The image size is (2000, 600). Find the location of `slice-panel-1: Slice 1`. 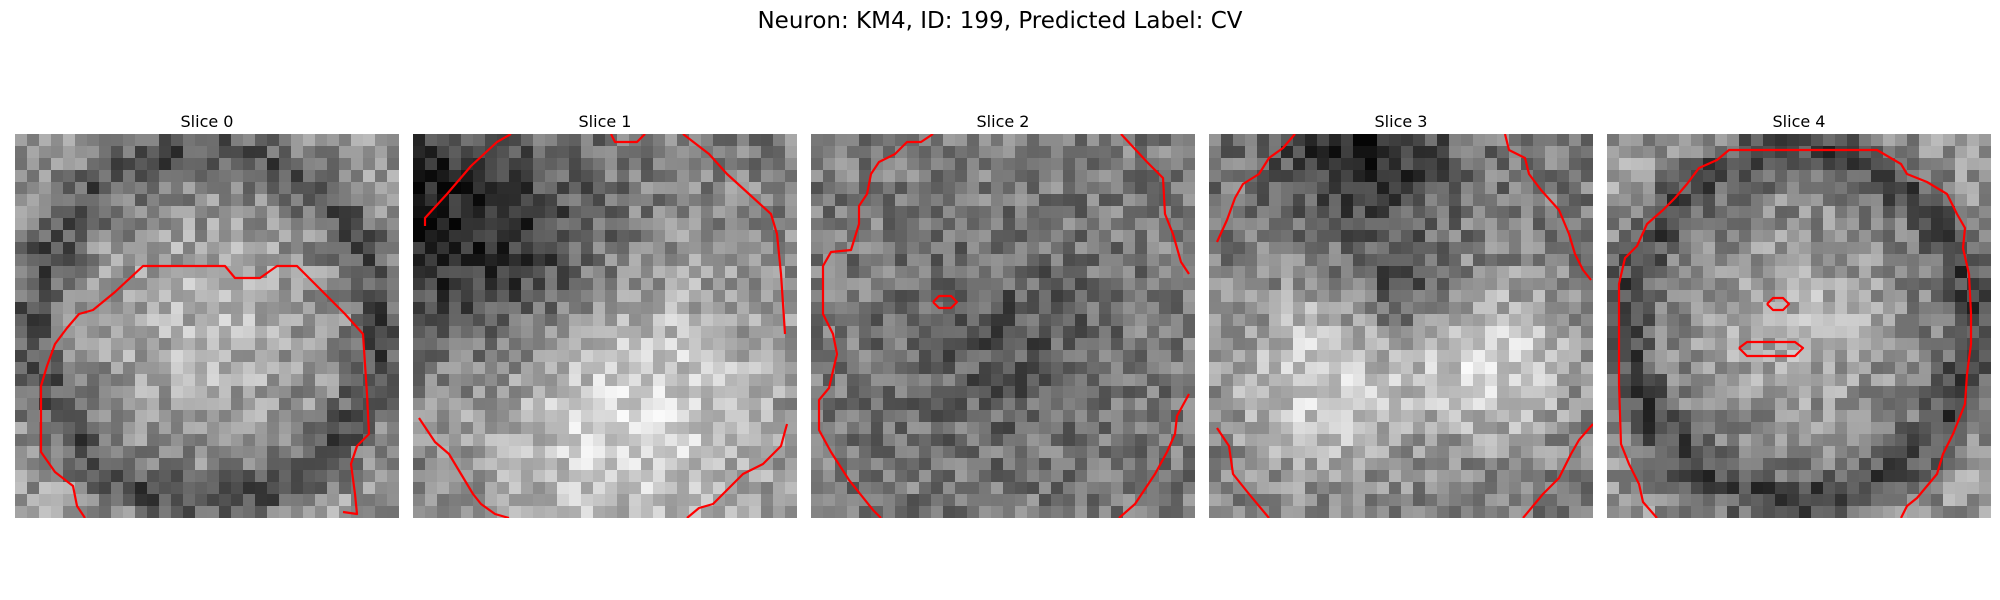

slice-panel-1: Slice 1 is located at coordinates (605, 314).